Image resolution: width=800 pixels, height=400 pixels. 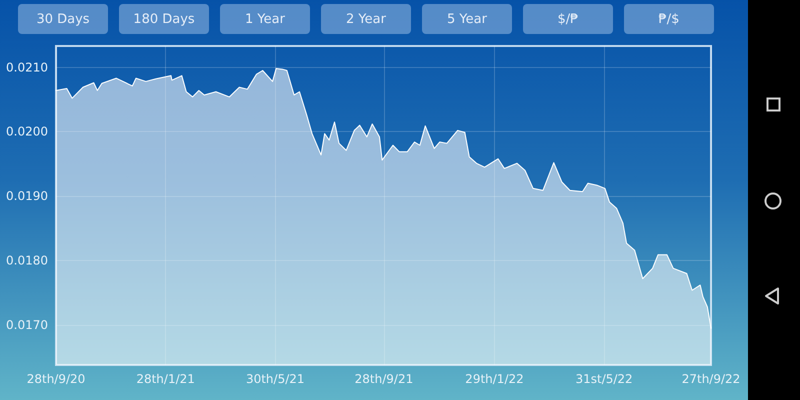 What do you see at coordinates (366, 19) in the screenshot?
I see `range-button: 2 Year` at bounding box center [366, 19].